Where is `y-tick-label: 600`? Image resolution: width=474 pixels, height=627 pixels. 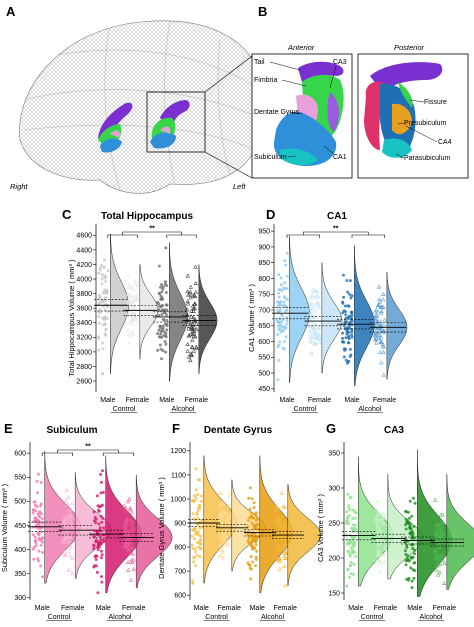
y-tick-label: 600 is located at coordinates (180, 596).